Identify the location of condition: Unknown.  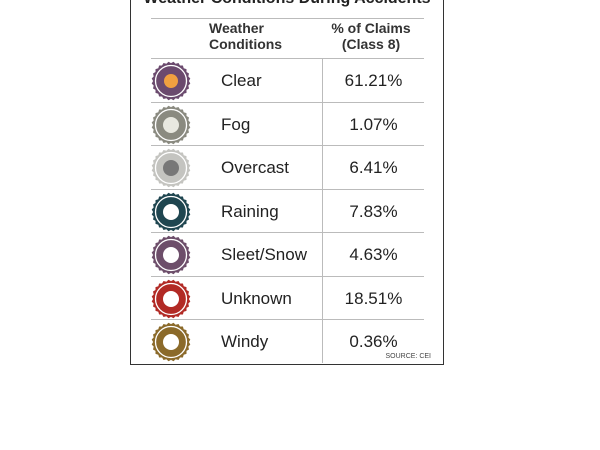
(256, 298).